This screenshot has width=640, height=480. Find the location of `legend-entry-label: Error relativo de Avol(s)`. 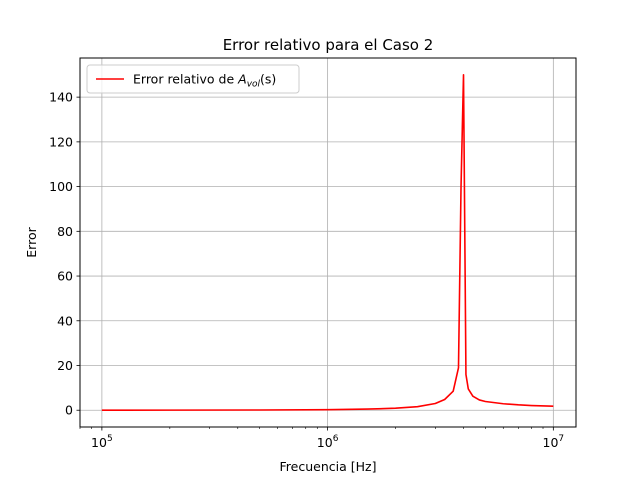

legend-entry-label: Error relativo de Avol(s) is located at coordinates (204, 81).